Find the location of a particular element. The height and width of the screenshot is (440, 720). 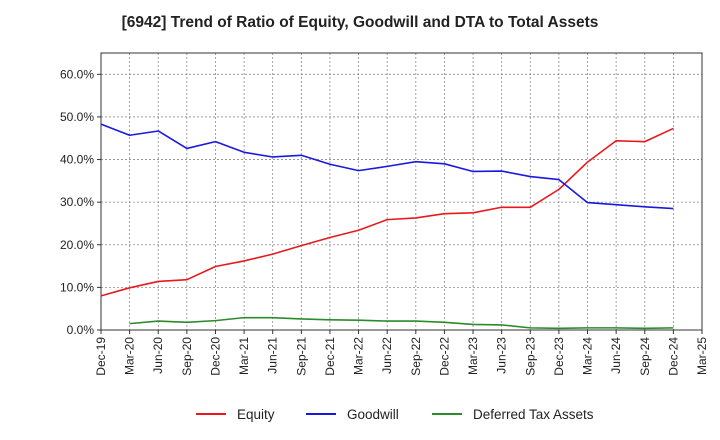

y-tick-label: 20.0% is located at coordinates (77, 245).